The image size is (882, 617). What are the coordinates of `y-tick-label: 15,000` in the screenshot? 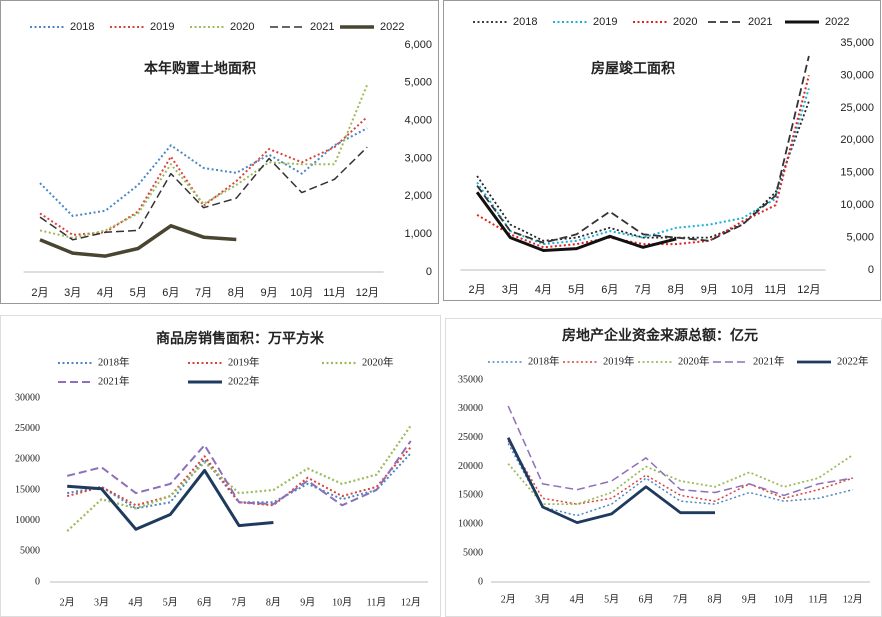 It's located at (857, 173).